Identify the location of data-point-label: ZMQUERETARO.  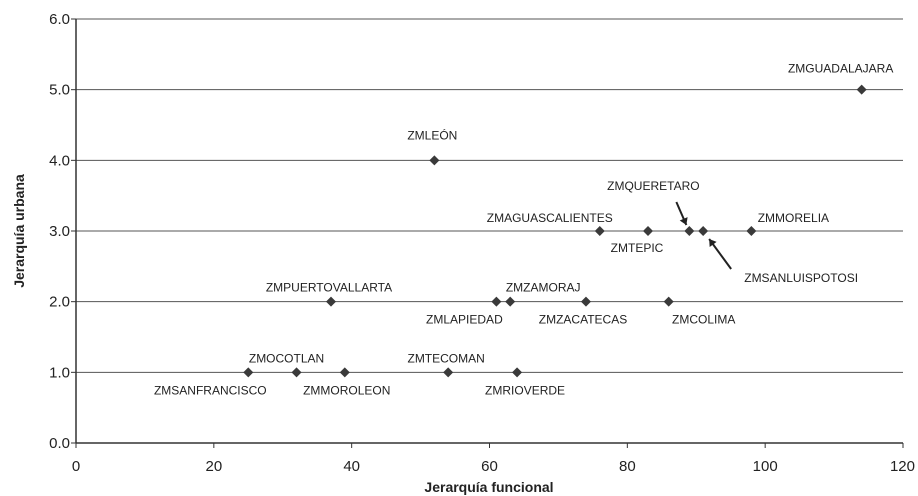
(653, 186).